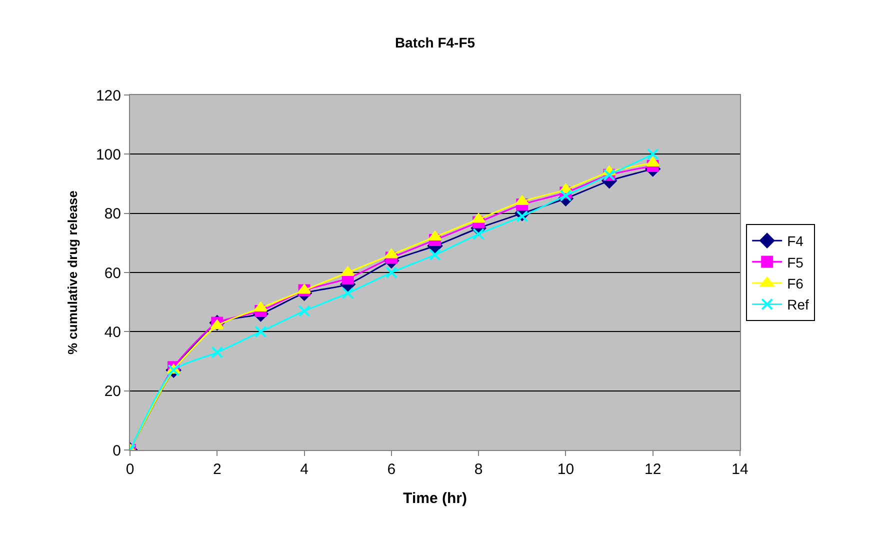 The height and width of the screenshot is (535, 870). Describe the element at coordinates (108, 155) in the screenshot. I see `y-tick-label: 100` at that location.